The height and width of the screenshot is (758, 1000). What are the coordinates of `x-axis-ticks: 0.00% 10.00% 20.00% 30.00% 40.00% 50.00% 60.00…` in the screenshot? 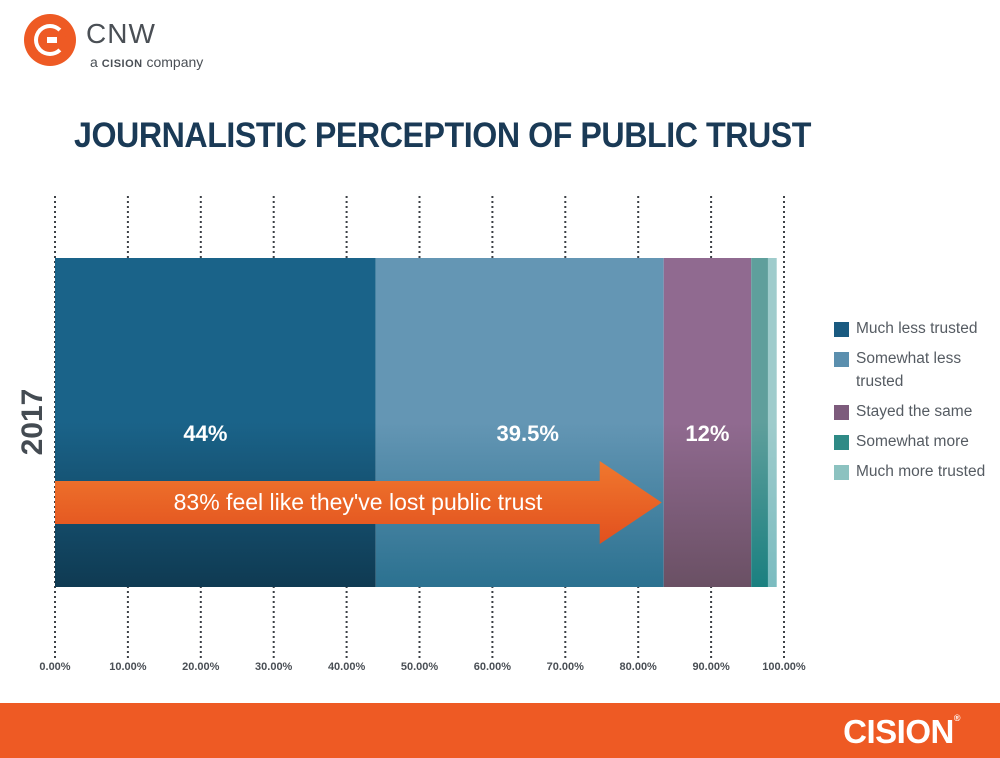 It's located at (422, 667).